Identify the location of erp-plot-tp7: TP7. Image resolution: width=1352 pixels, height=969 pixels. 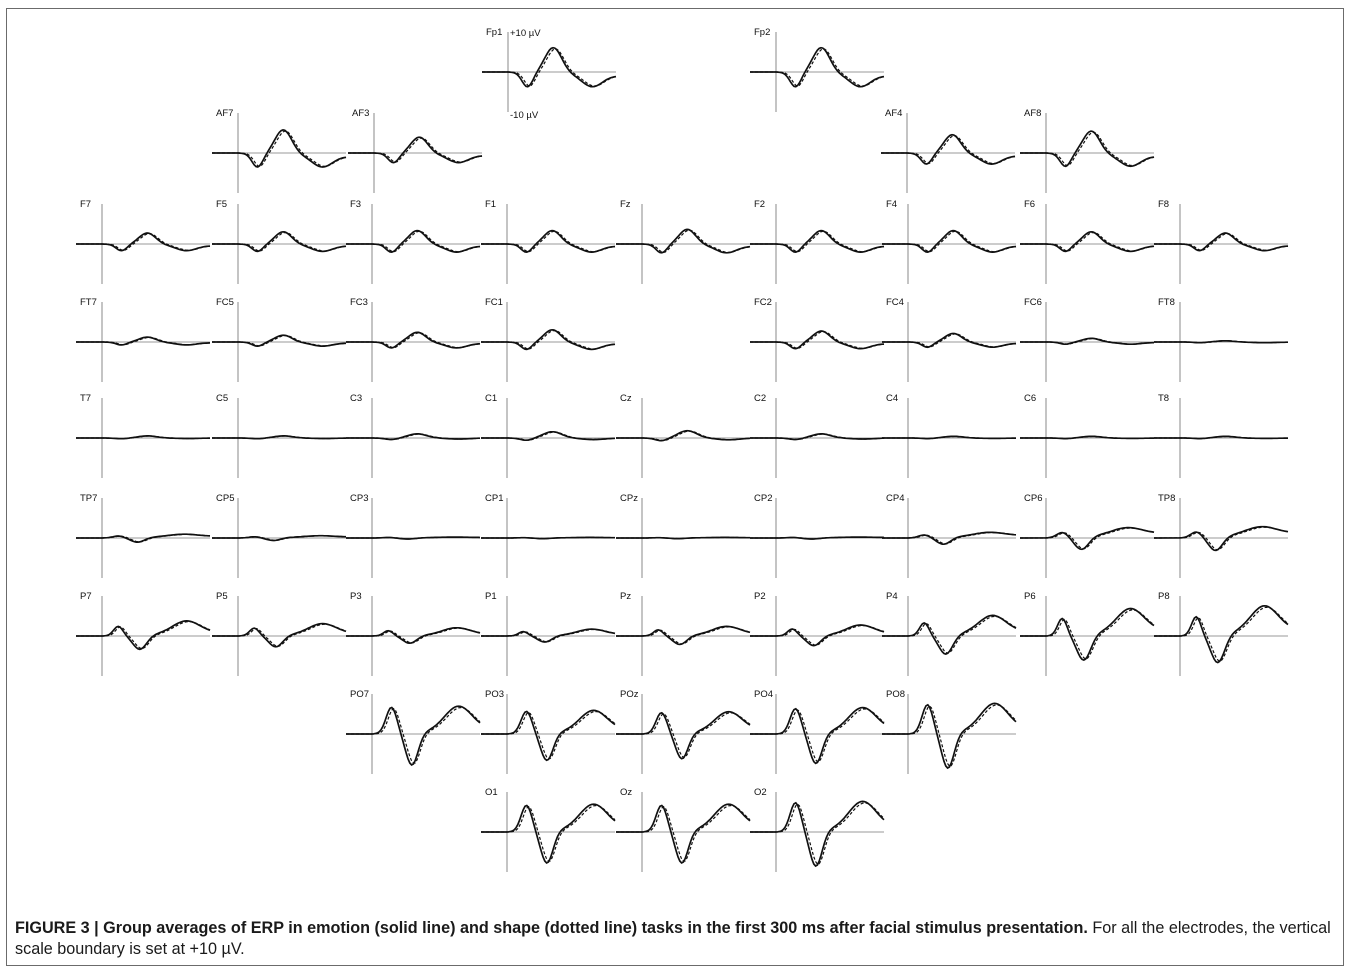
(143, 535).